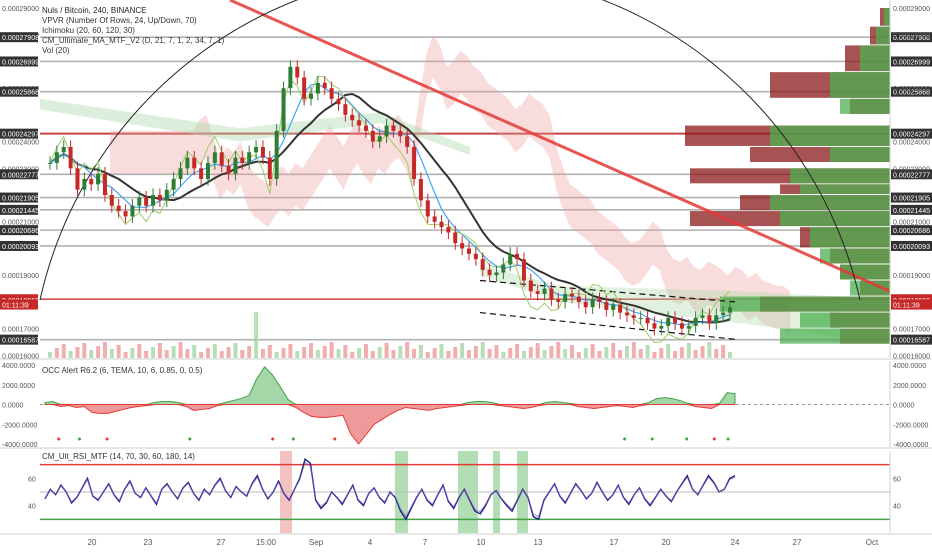 The image size is (932, 555). Describe the element at coordinates (94, 10) in the screenshot. I see `symbol-title: Nuls / Bitcoin, 240, BINANCE` at that location.